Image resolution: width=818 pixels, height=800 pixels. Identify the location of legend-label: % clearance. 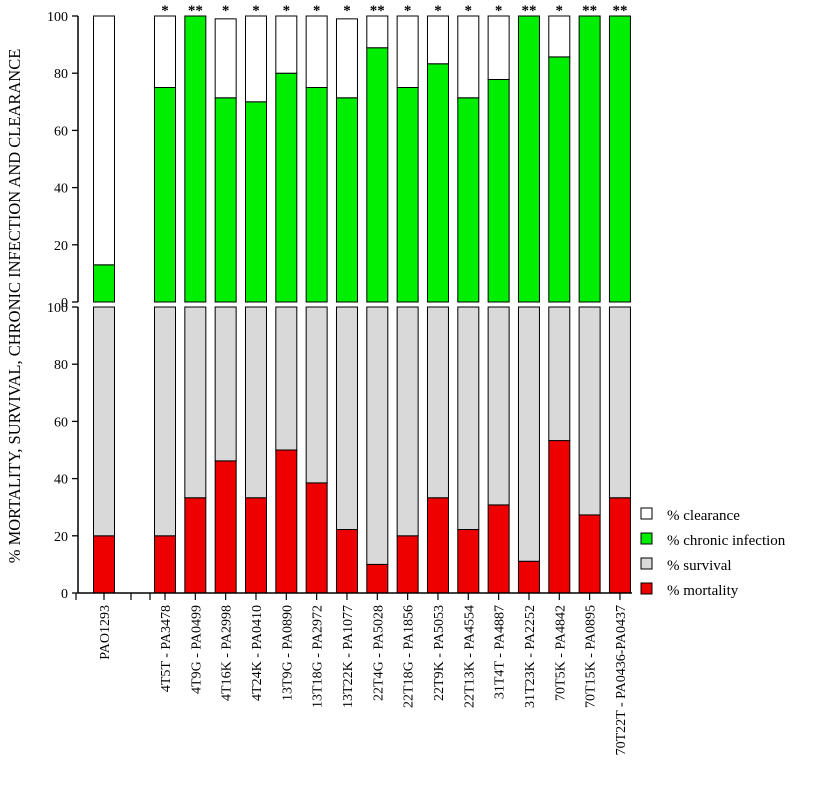
(703, 516).